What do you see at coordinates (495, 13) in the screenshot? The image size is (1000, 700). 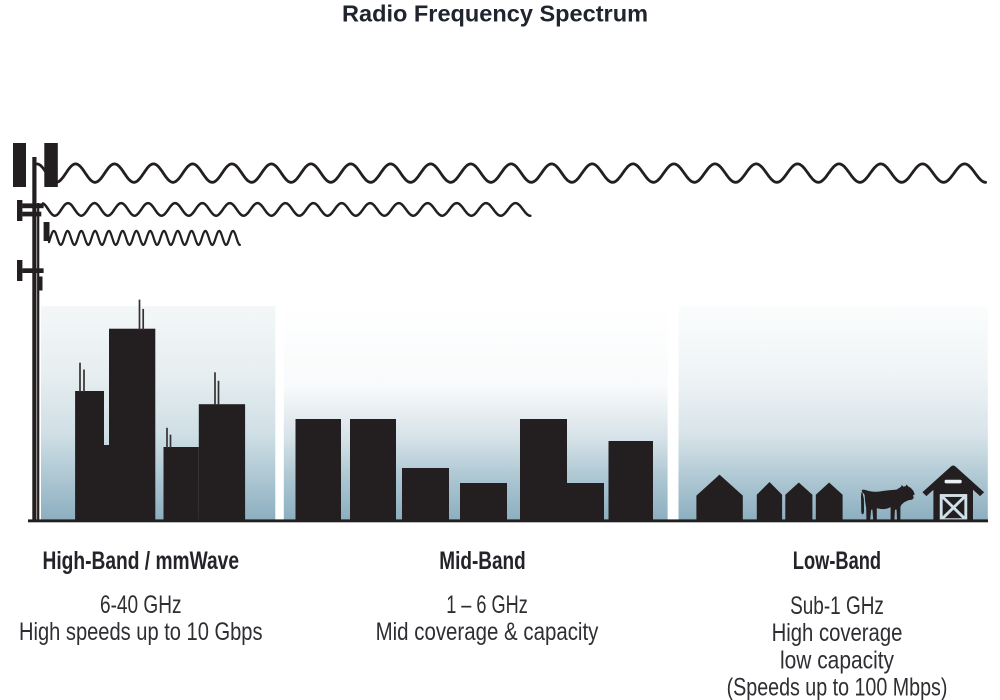 I see `svg-text: Radio Frequency Spectrum` at bounding box center [495, 13].